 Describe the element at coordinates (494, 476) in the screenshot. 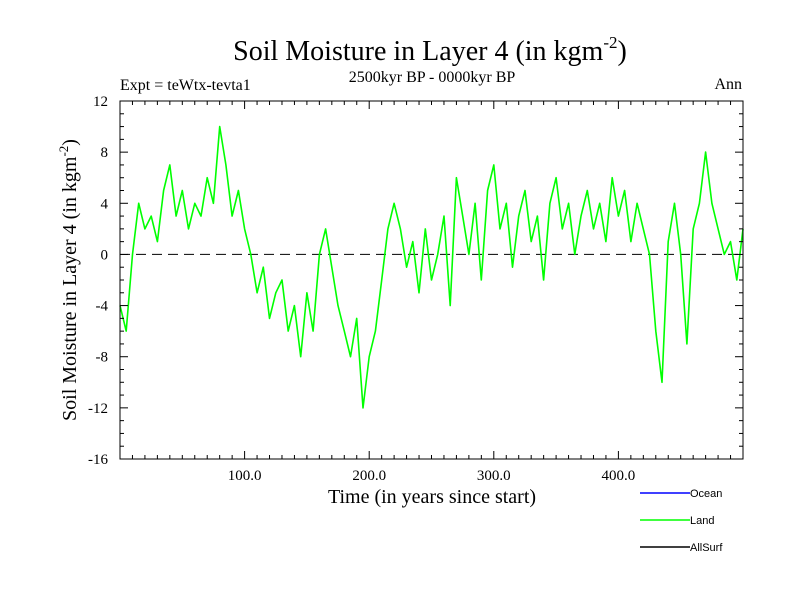

I see `x-tick-label: 300.0` at that location.